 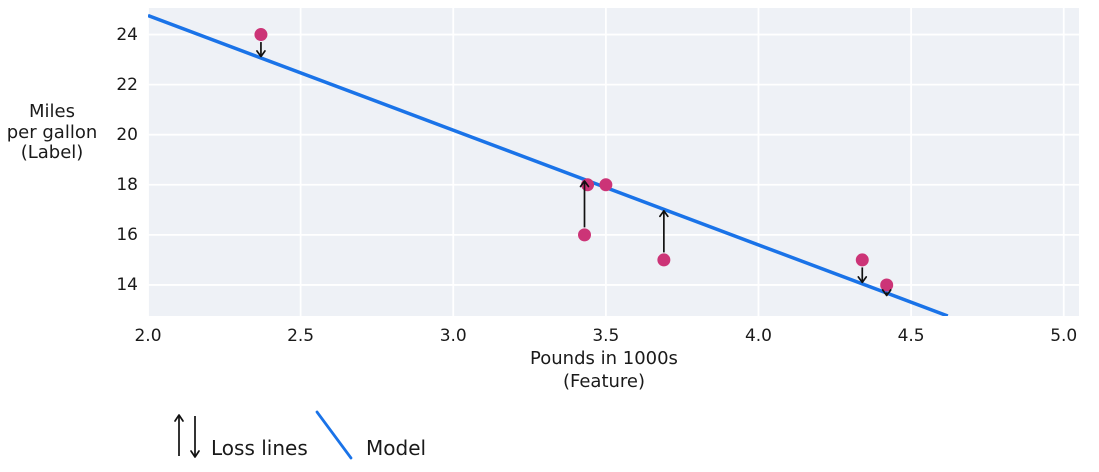 What do you see at coordinates (127, 234) in the screenshot?
I see `y-tick-label: 16` at bounding box center [127, 234].